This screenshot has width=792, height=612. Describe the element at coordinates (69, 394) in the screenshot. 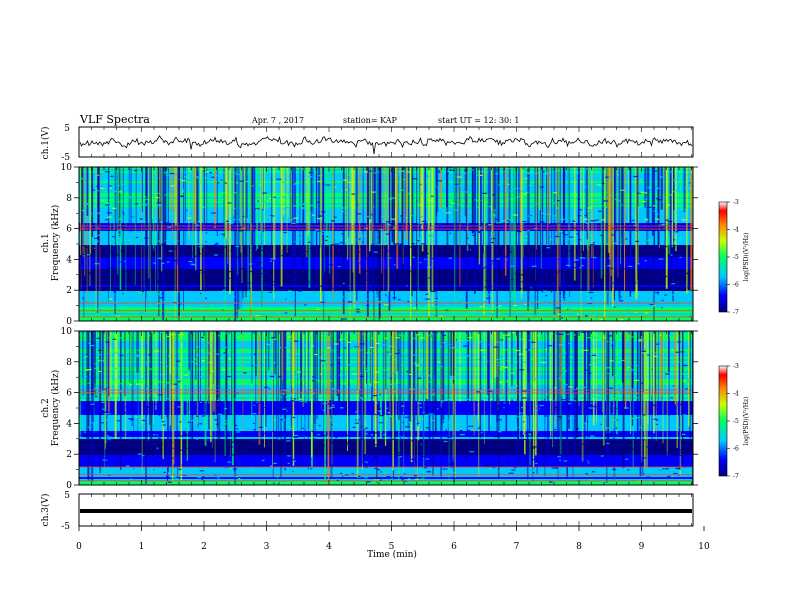

I see `ytick-label: 6` at that location.